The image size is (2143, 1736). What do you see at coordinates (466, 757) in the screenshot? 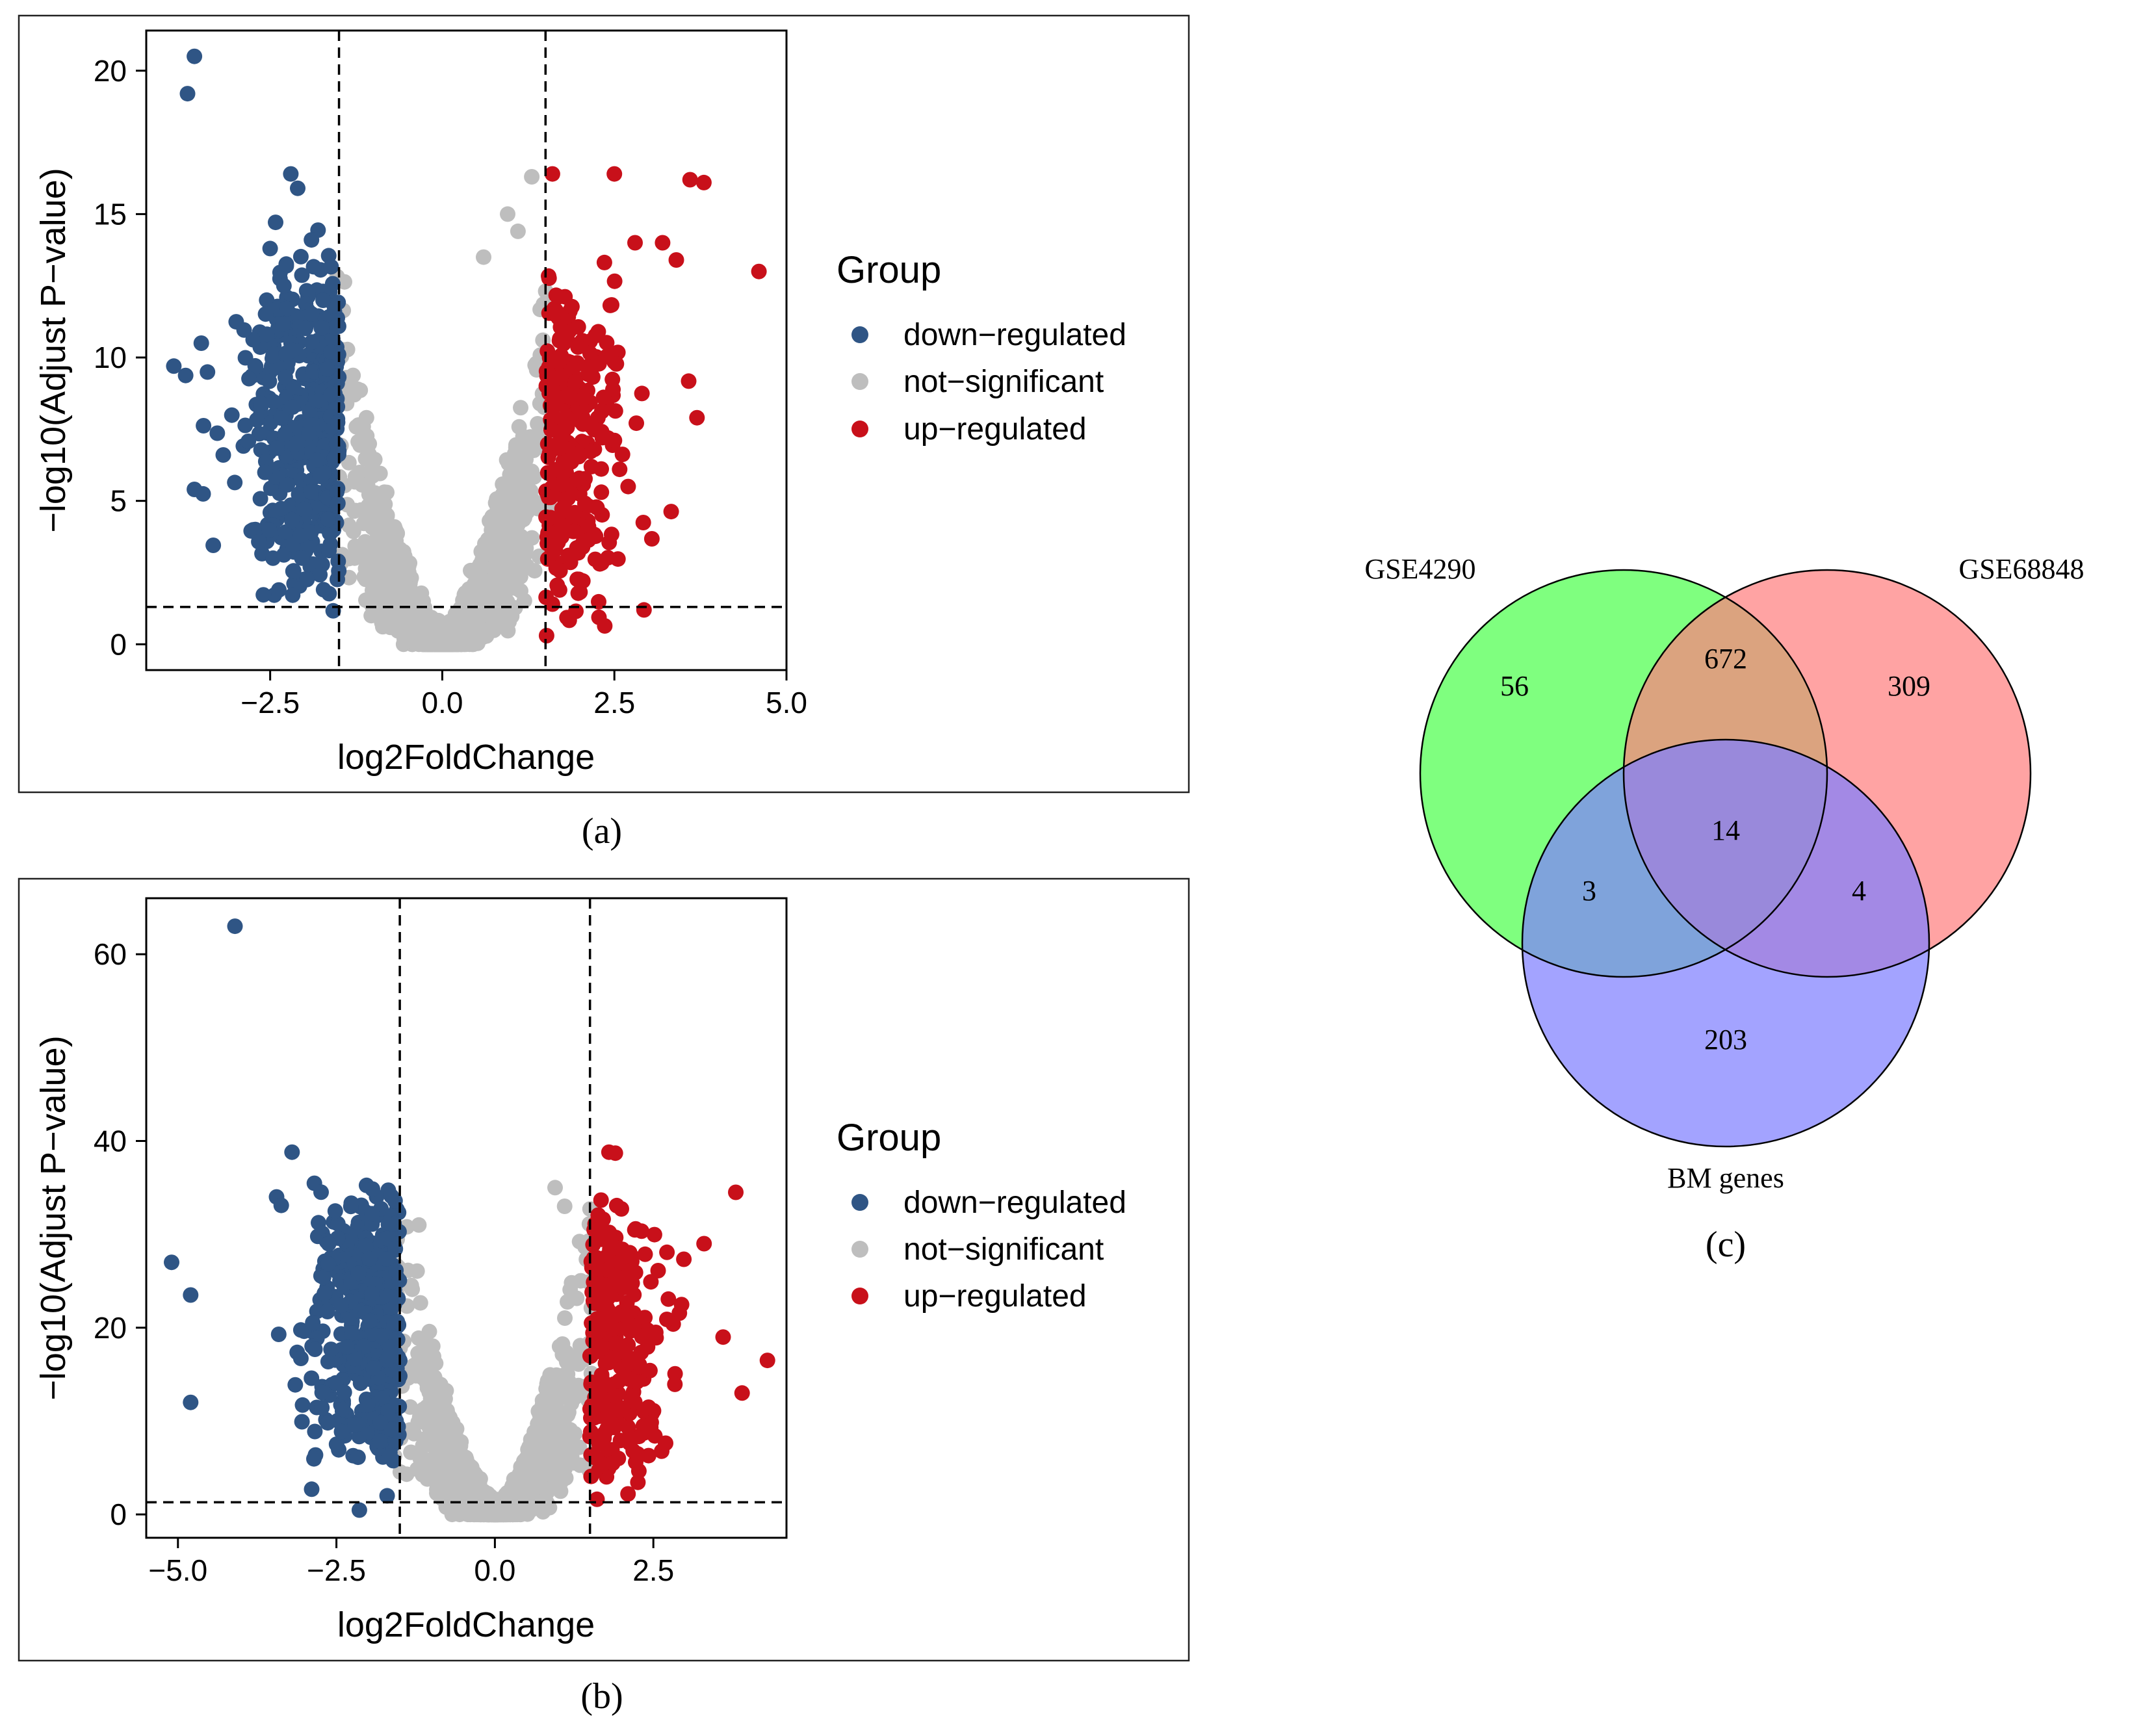
I see `x-axis-label-a: log2FoldChange` at bounding box center [466, 757].